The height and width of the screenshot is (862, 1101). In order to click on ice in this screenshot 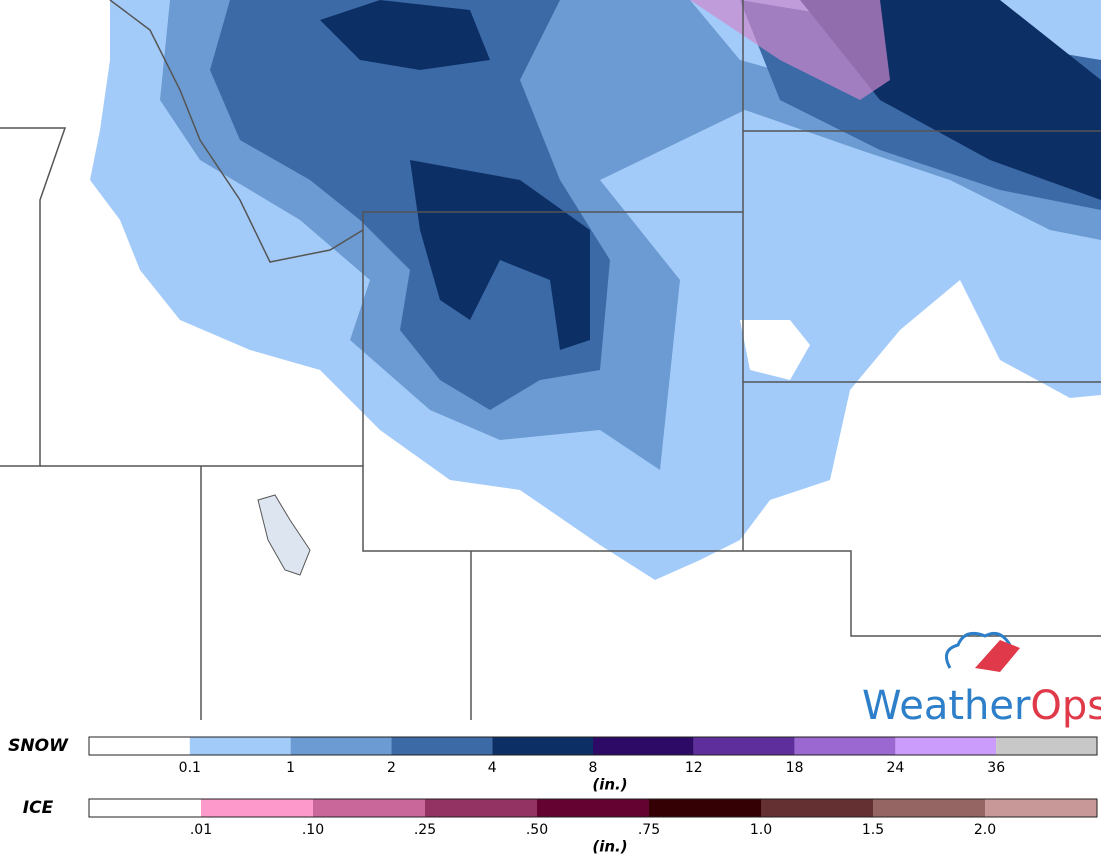, I will do `click(790, 50)`.